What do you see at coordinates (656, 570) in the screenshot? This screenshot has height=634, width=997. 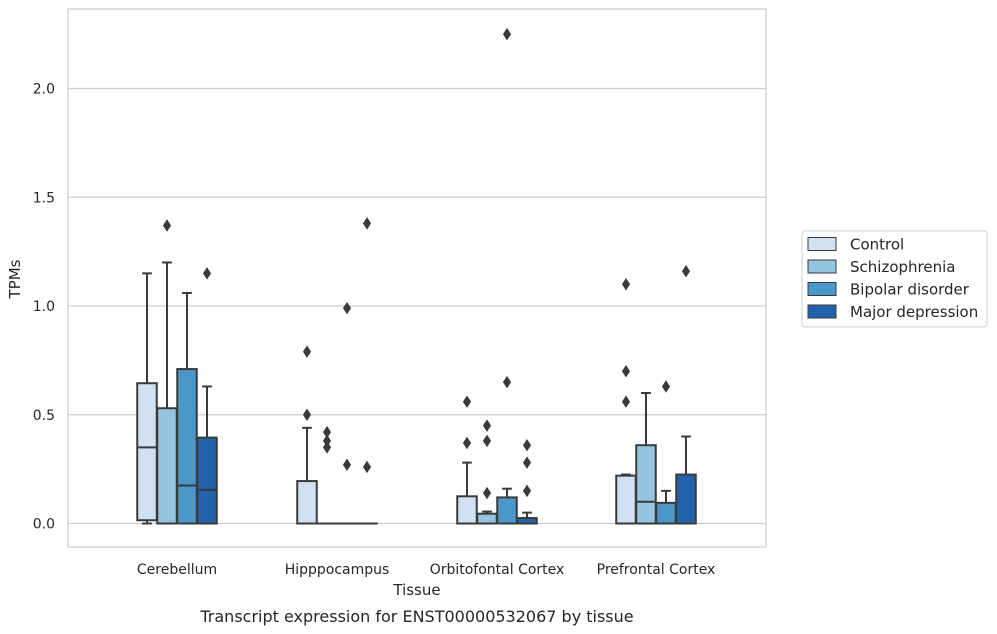 I see `x-tick-label: Prefrontal Cortex` at bounding box center [656, 570].